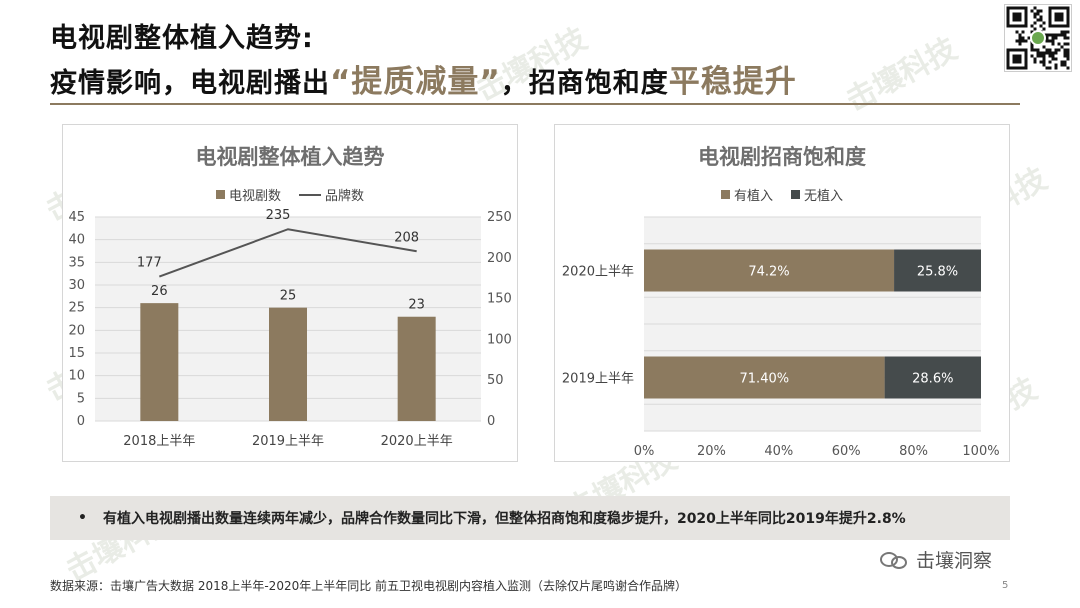 This screenshot has width=1080, height=608. Describe the element at coordinates (644, 451) in the screenshot. I see `x-tick-label: 0%` at that location.